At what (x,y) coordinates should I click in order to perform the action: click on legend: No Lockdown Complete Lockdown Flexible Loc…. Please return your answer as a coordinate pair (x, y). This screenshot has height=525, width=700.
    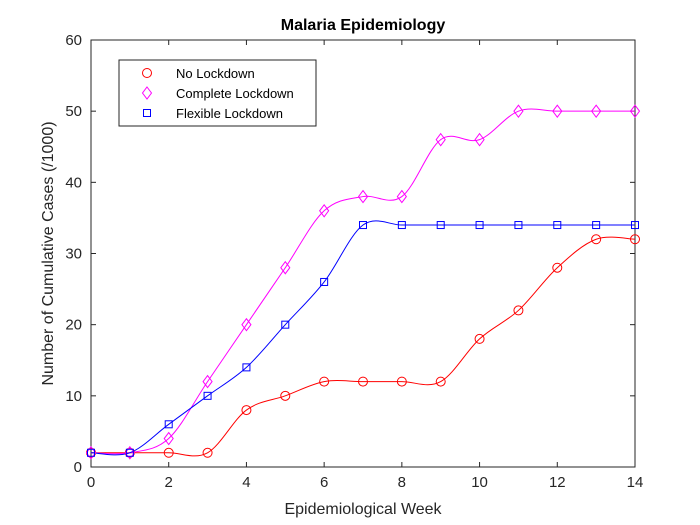
    Looking at the image, I should click on (217, 93).